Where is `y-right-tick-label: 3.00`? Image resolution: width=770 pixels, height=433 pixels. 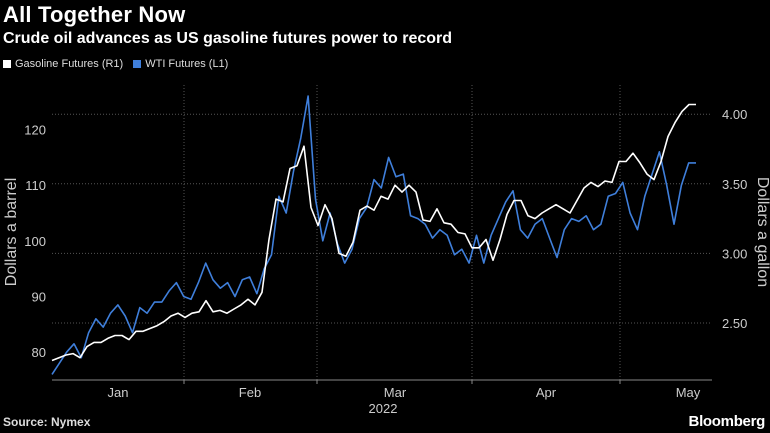
y-right-tick-label: 3.00 is located at coordinates (734, 253).